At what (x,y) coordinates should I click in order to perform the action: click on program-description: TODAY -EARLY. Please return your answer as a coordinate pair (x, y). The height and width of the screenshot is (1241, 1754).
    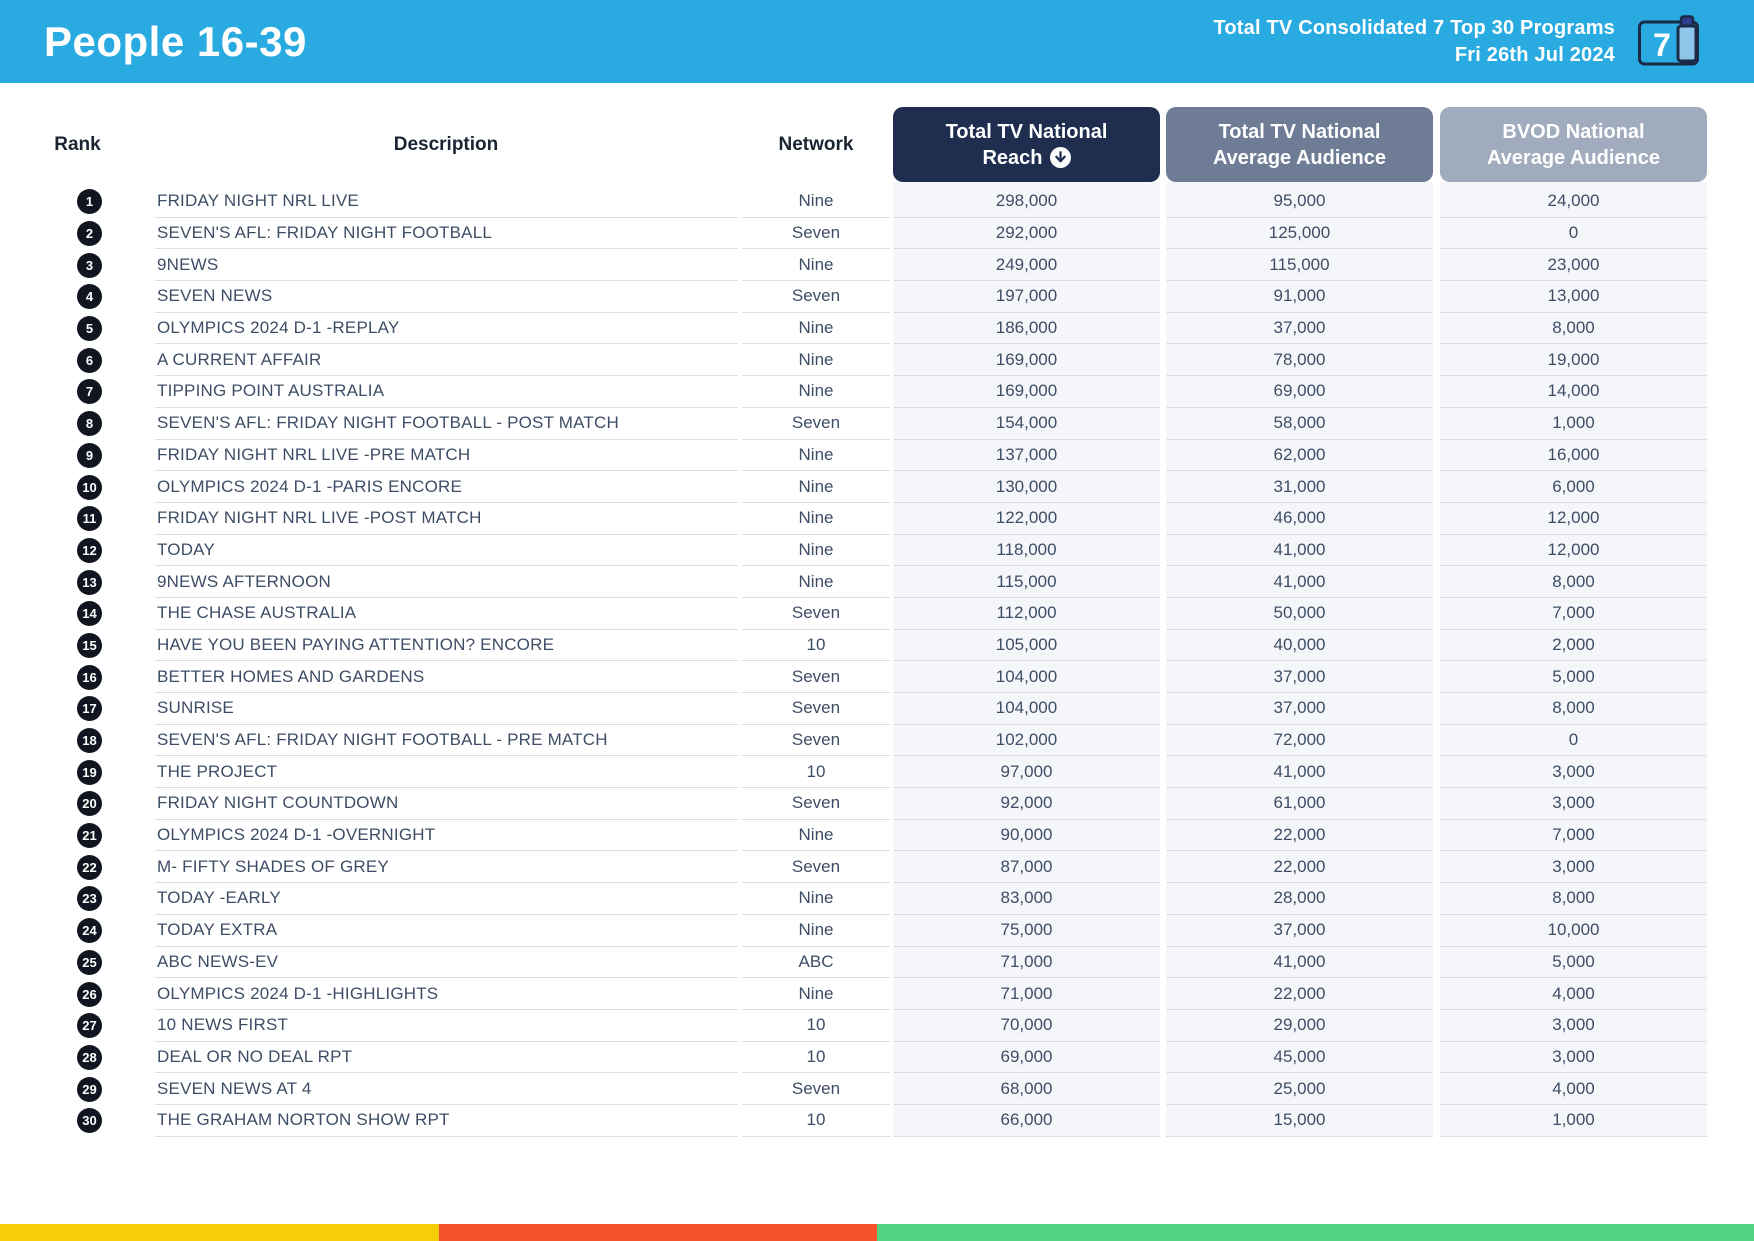
    Looking at the image, I should click on (446, 899).